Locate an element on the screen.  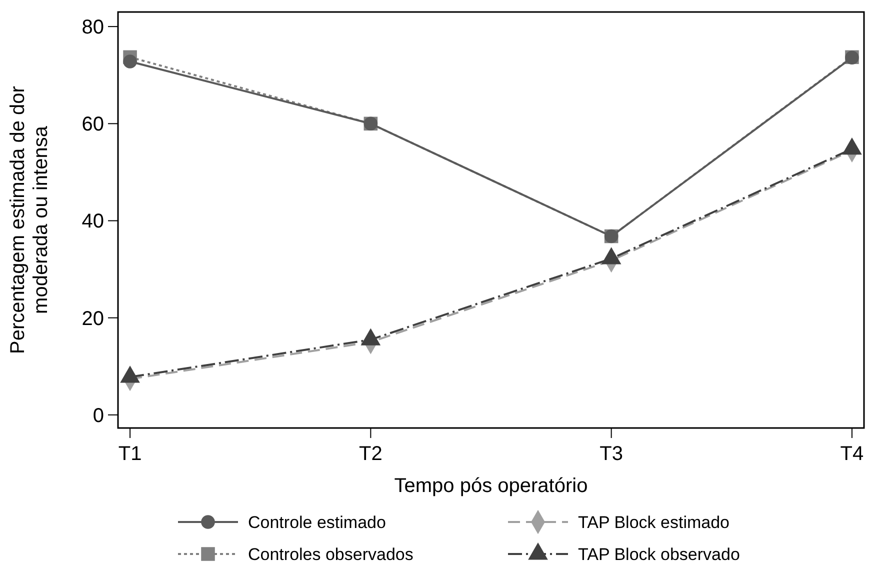
x-tick-label: T2 is located at coordinates (370, 454).